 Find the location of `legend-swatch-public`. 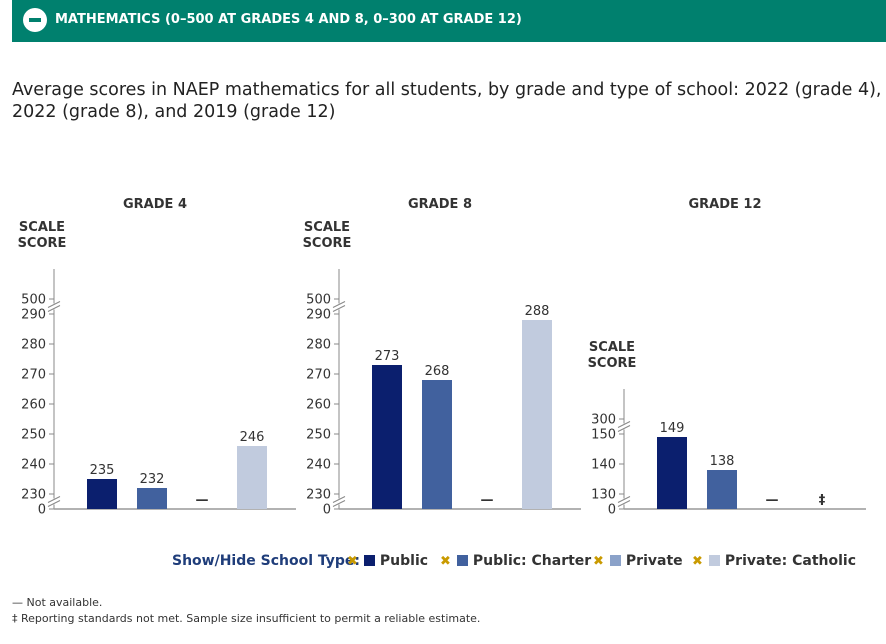

legend-swatch-public is located at coordinates (369, 560).